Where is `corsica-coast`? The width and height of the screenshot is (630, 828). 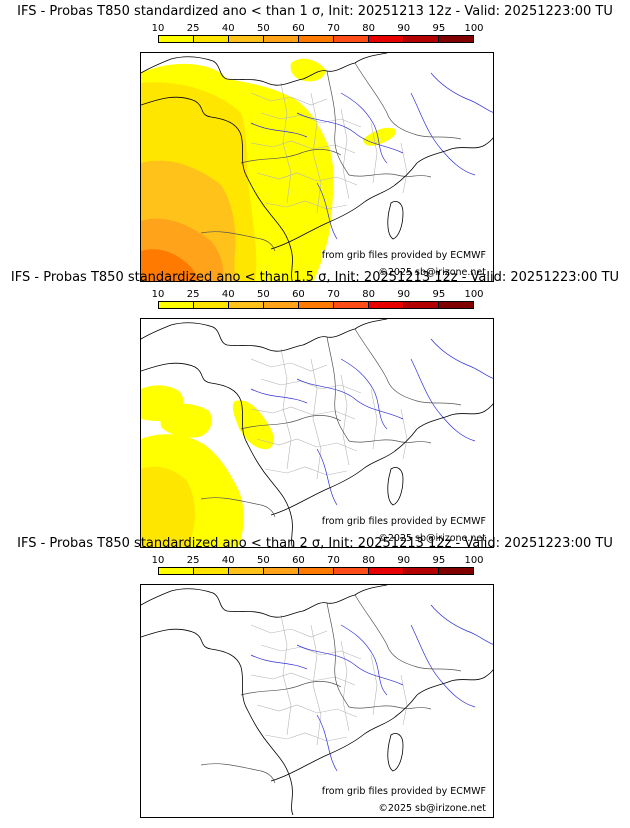 corsica-coast is located at coordinates (395, 752).